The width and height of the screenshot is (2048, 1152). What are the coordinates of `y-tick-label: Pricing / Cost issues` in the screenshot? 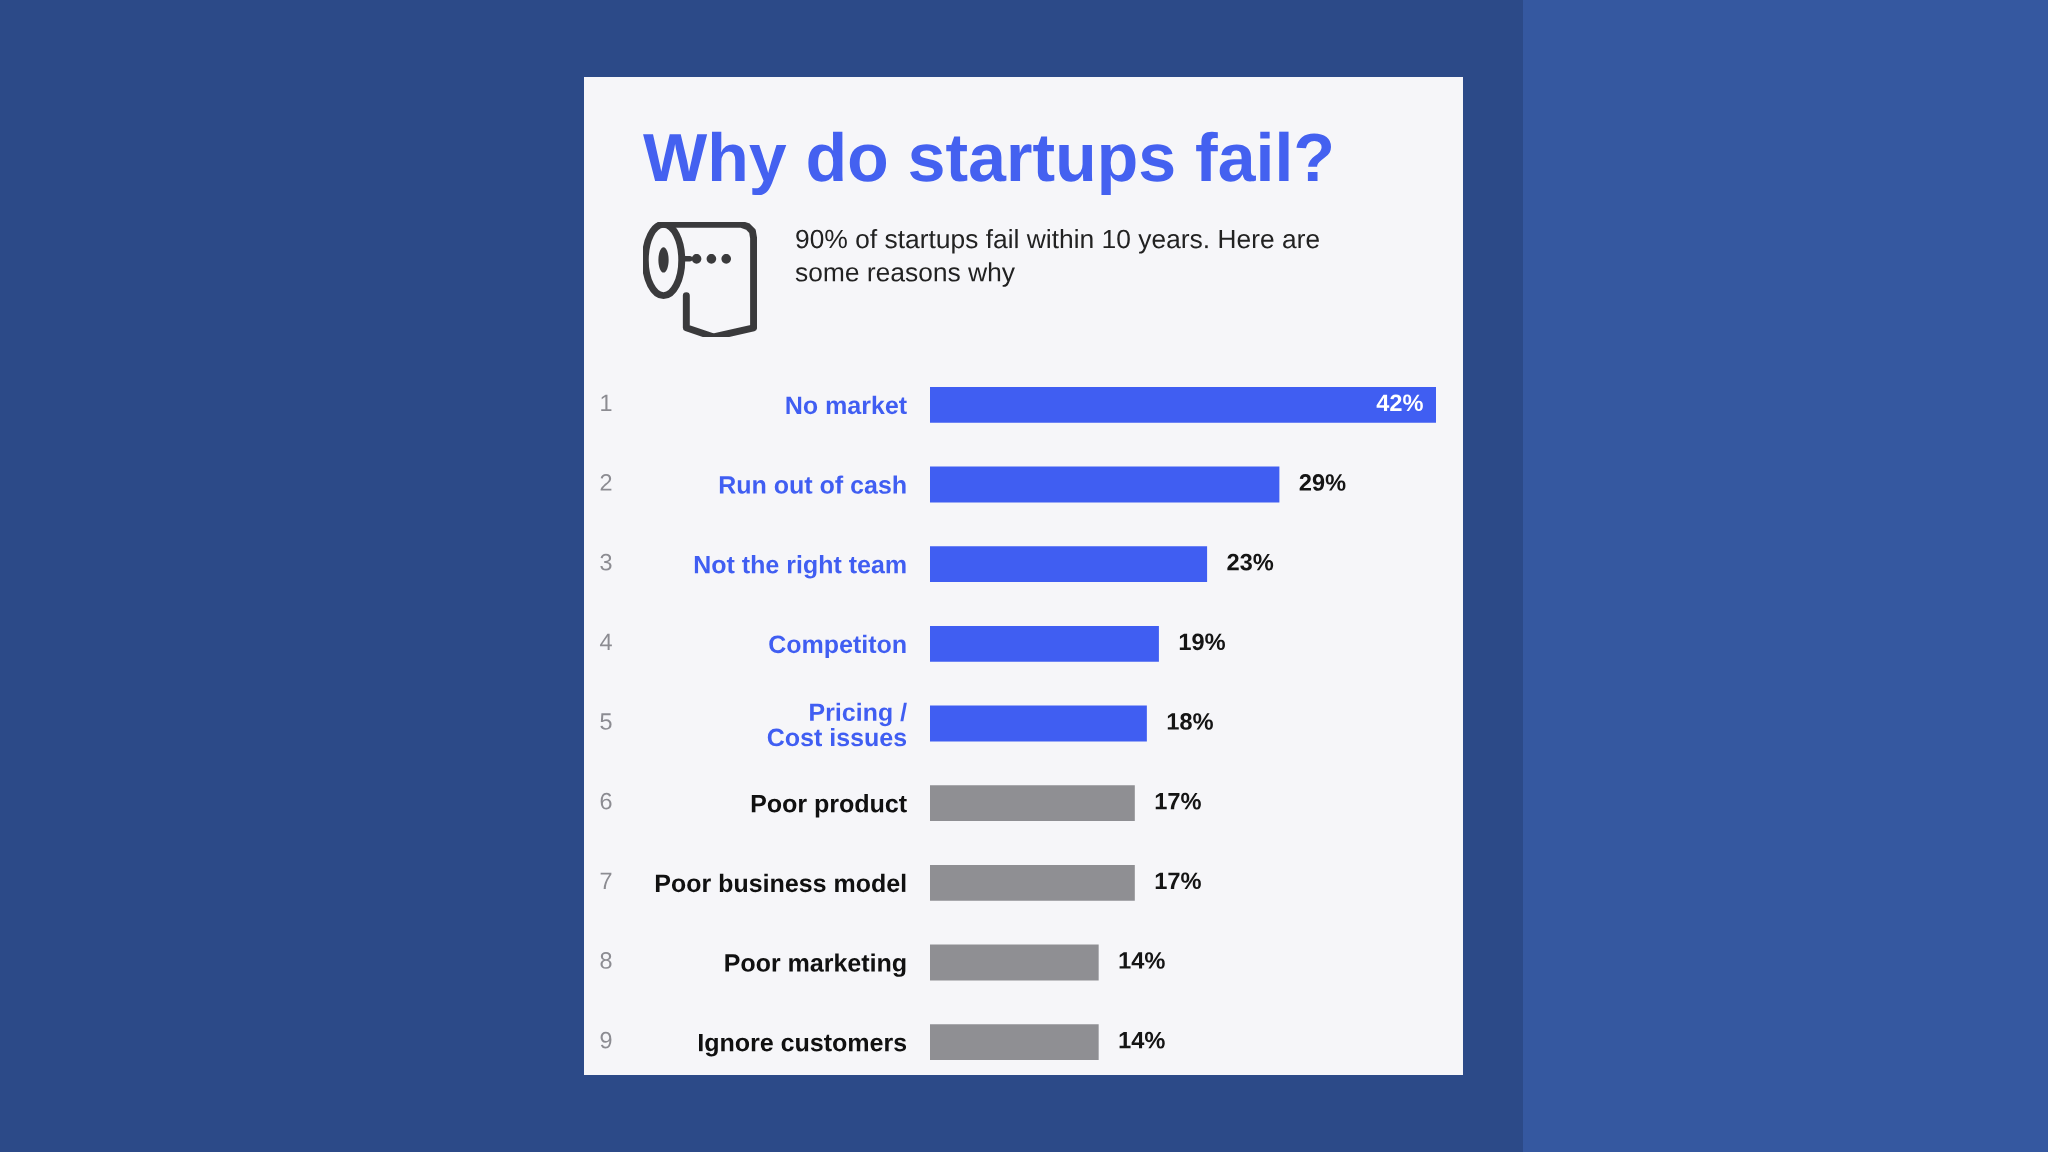 It's located at (837, 724).